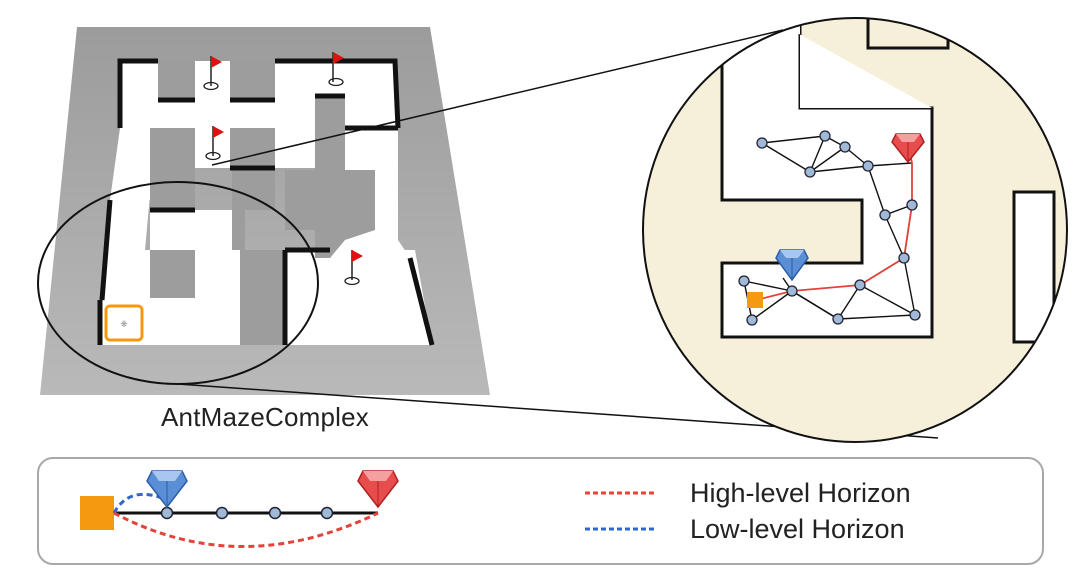  Describe the element at coordinates (800, 493) in the screenshot. I see `high-level-horizon-label: High-level Horizon` at that location.